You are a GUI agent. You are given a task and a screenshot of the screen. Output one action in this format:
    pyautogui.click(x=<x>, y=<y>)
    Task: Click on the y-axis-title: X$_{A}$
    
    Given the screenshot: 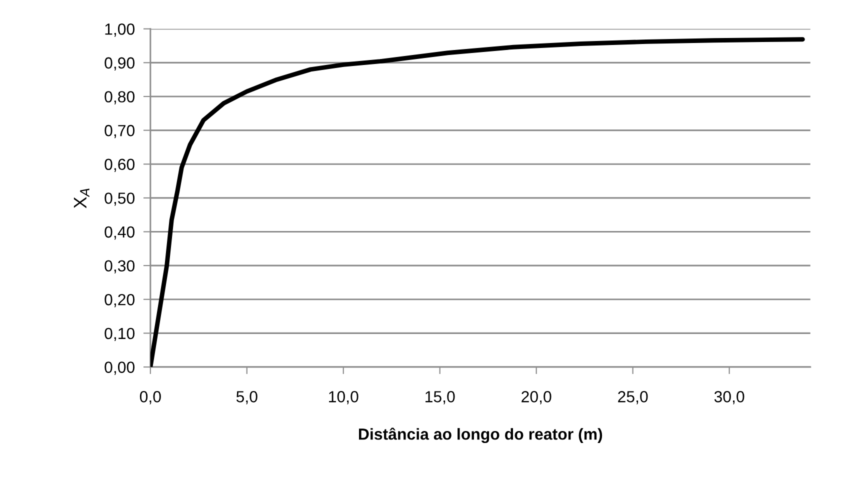 What is the action you would take?
    pyautogui.click(x=82, y=198)
    